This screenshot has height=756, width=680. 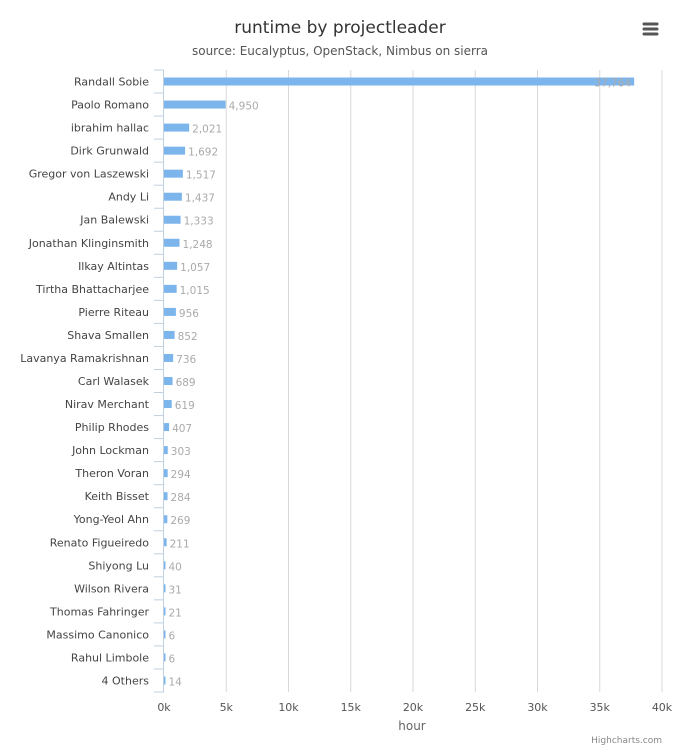 What do you see at coordinates (186, 360) in the screenshot?
I see `data-label: 736` at bounding box center [186, 360].